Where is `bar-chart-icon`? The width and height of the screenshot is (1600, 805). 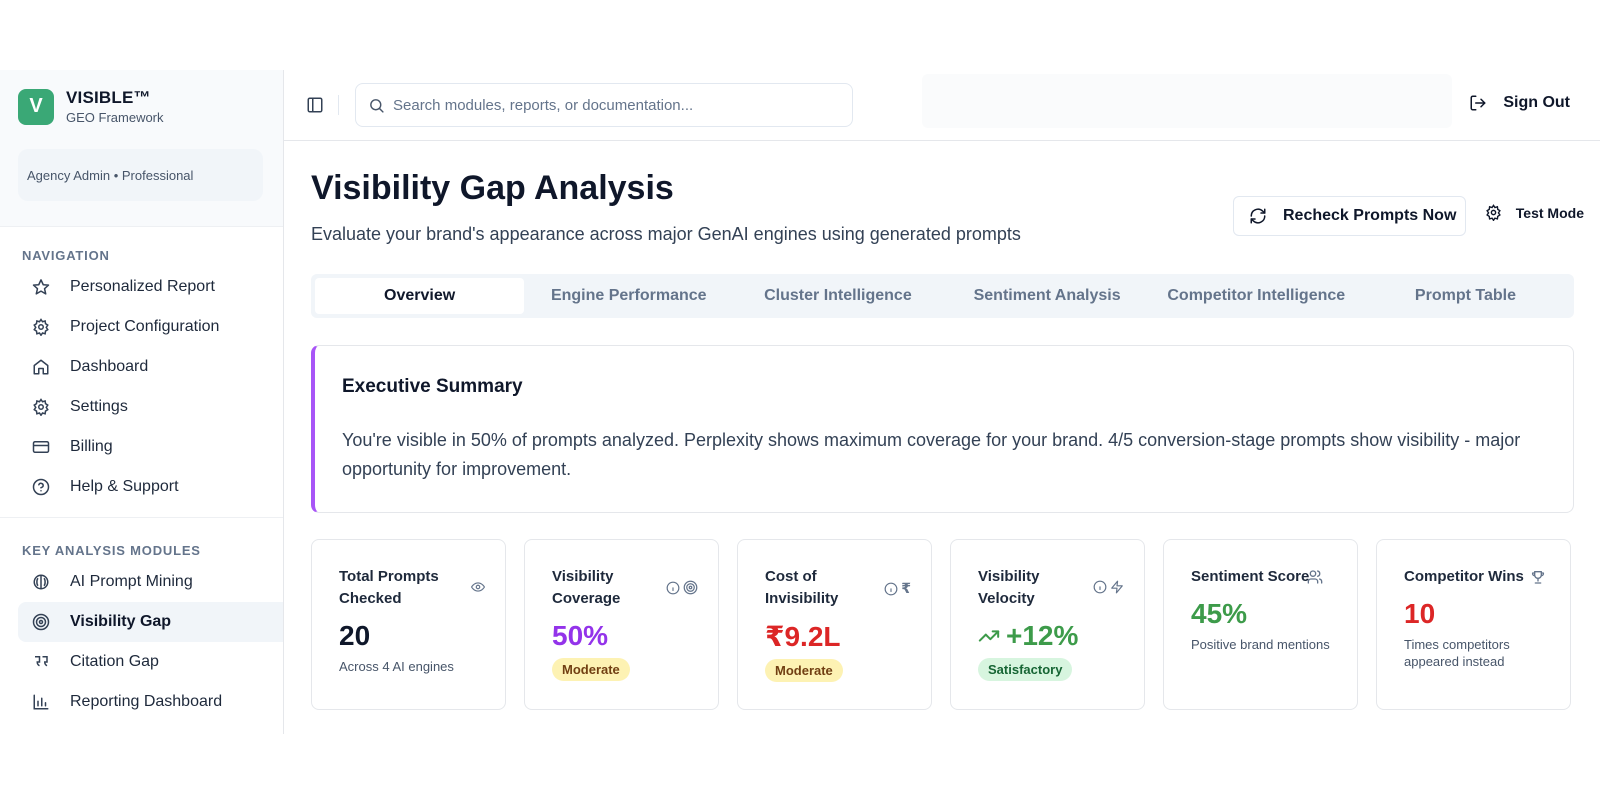
bar-chart-icon is located at coordinates (41, 702).